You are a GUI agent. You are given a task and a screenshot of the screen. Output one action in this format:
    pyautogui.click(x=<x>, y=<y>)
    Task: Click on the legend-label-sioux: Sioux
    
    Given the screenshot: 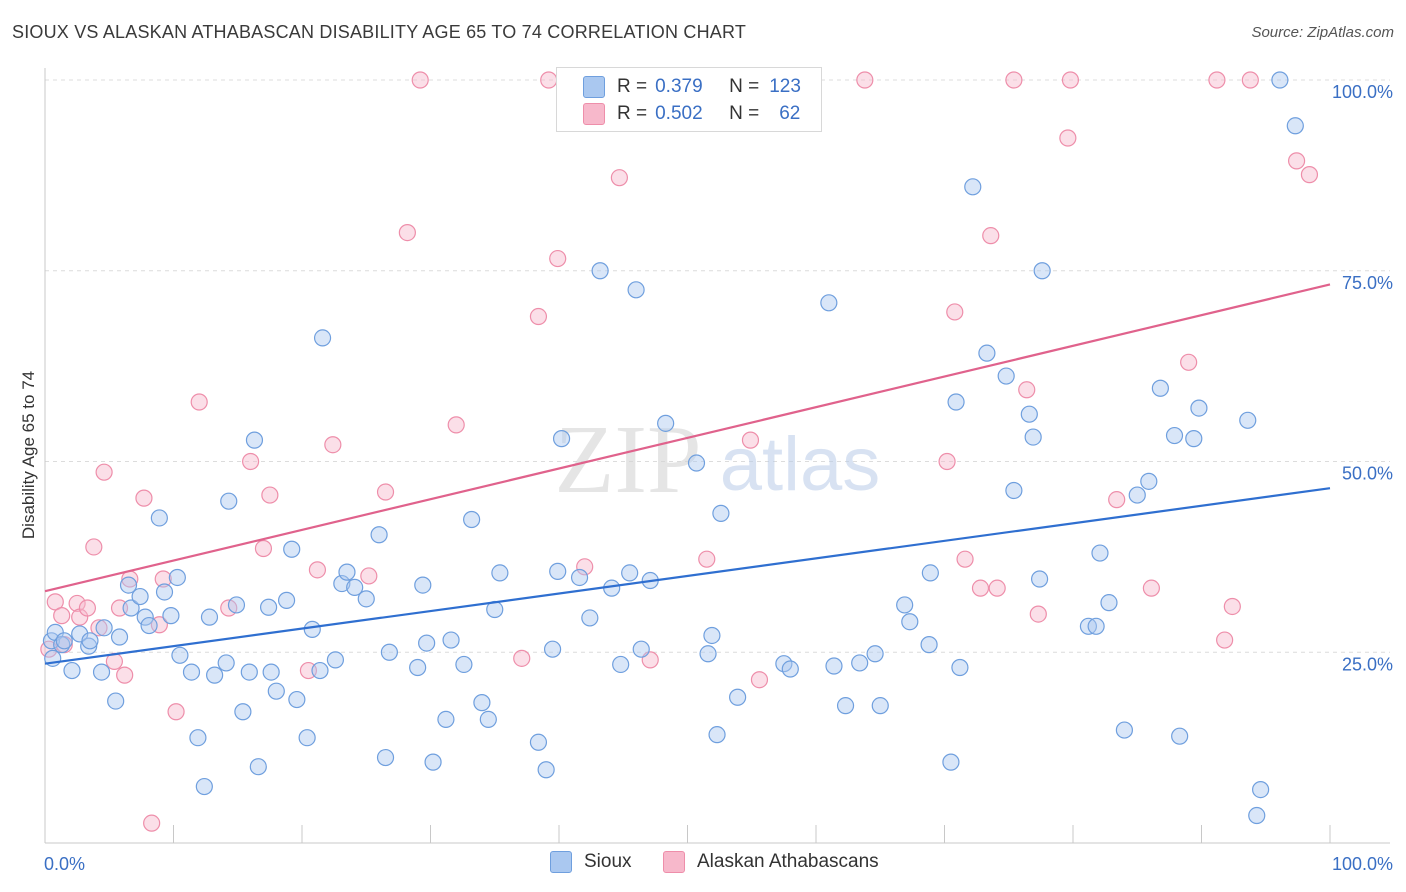 What is the action you would take?
    pyautogui.click(x=608, y=861)
    